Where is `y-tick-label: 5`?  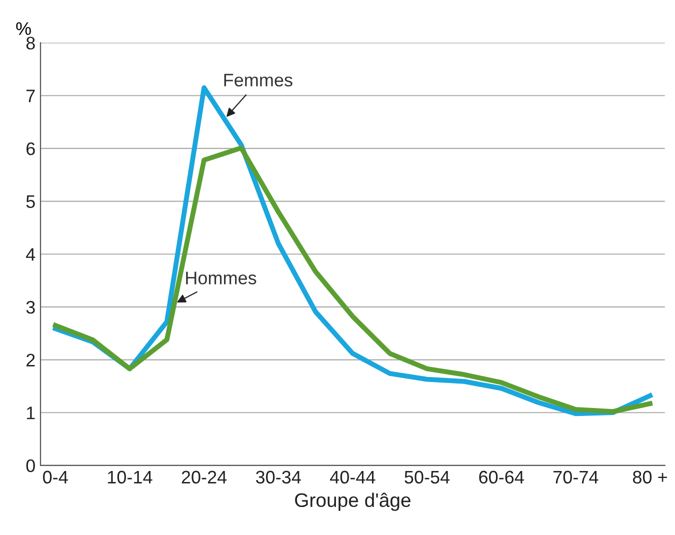 y-tick-label: 5 is located at coordinates (30, 201).